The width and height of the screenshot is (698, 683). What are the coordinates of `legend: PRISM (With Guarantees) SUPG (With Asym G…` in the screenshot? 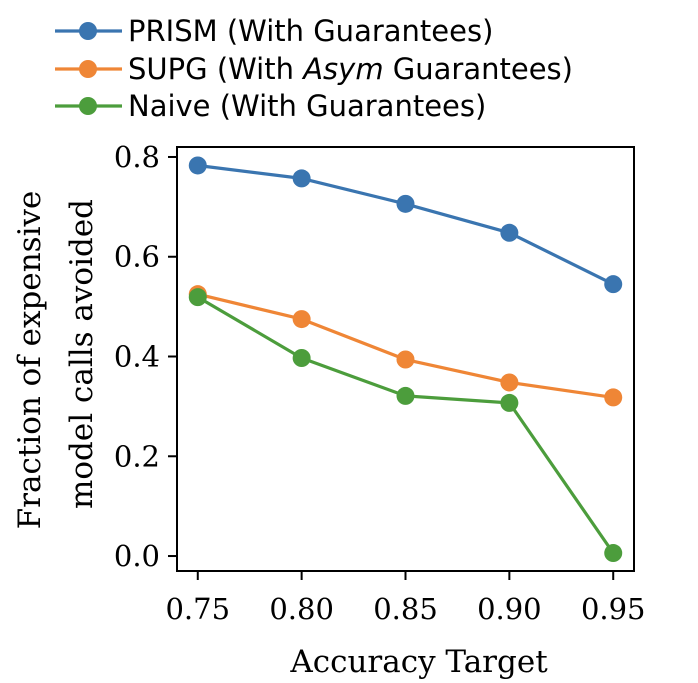 It's located at (314, 68).